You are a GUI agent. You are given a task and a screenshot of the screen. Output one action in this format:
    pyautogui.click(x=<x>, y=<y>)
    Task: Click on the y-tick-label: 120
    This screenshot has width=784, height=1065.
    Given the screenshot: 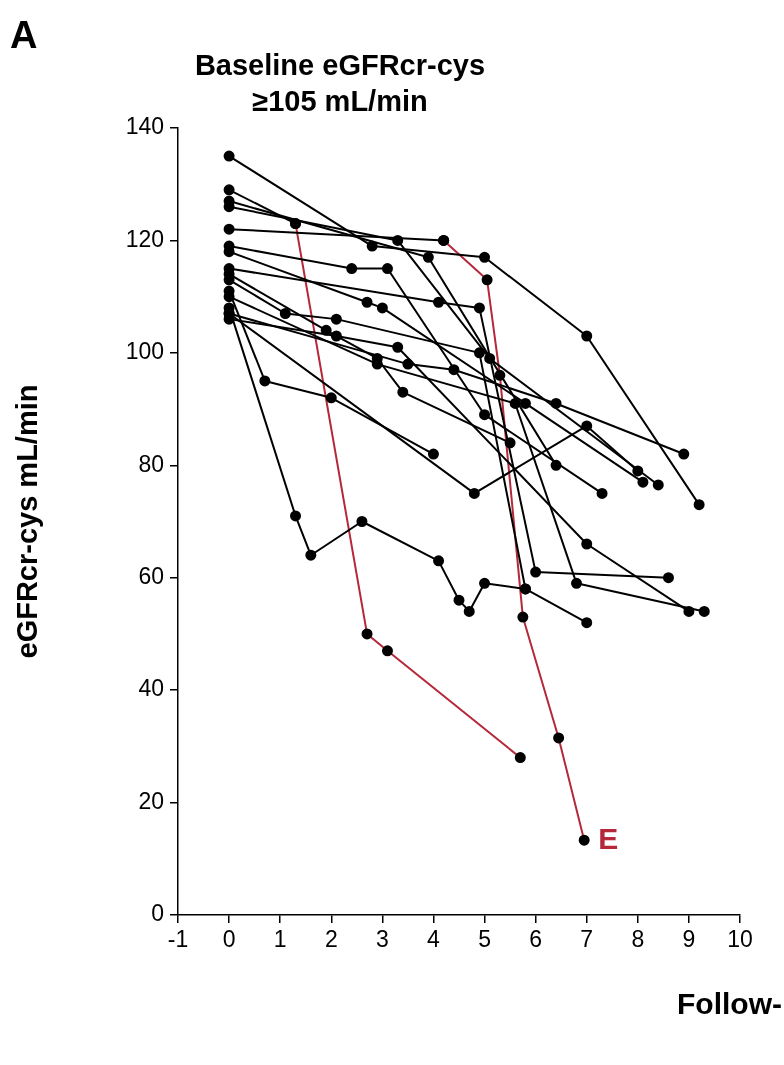 What is the action you would take?
    pyautogui.click(x=144, y=238)
    